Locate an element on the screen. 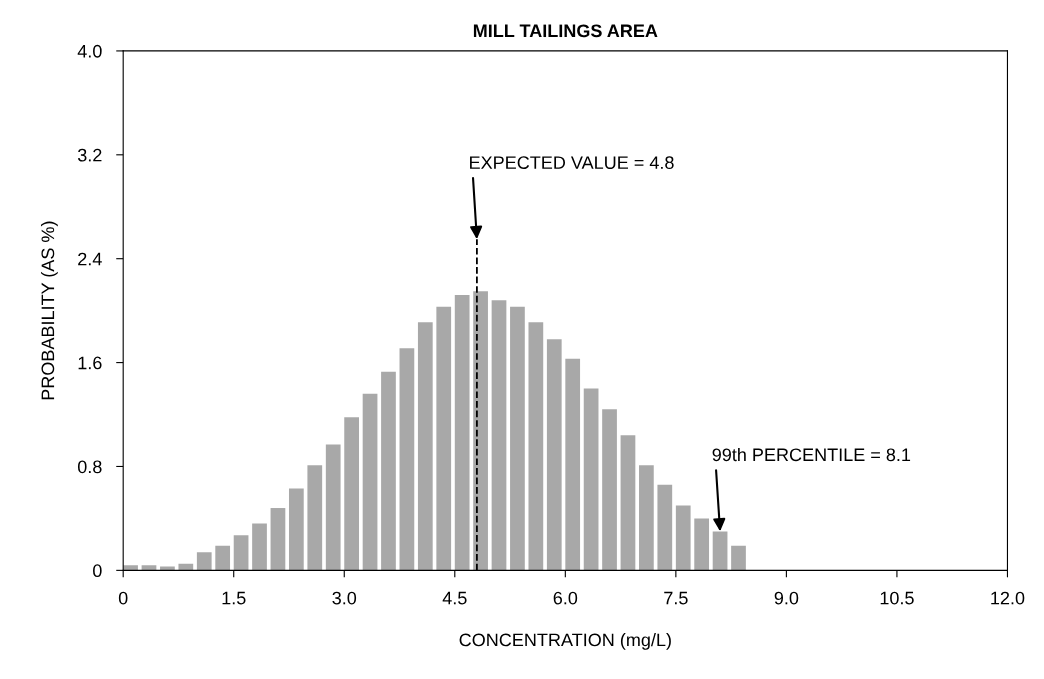 This screenshot has height=679, width=1044. y-tick-label: 1.6 is located at coordinates (90, 363).